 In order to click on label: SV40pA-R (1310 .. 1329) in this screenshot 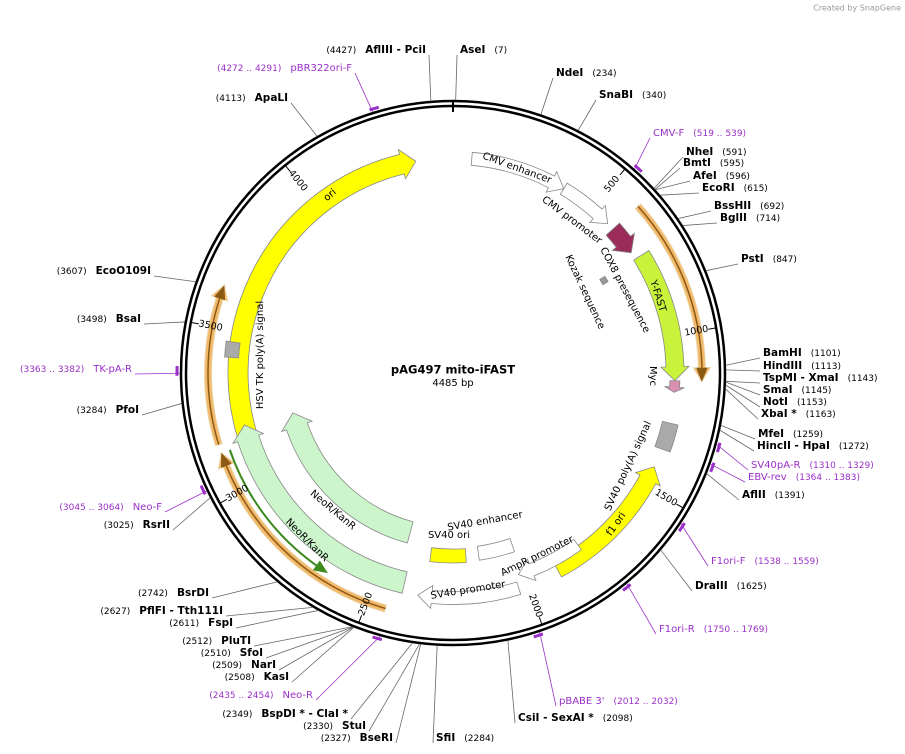, I will do `click(812, 465)`.